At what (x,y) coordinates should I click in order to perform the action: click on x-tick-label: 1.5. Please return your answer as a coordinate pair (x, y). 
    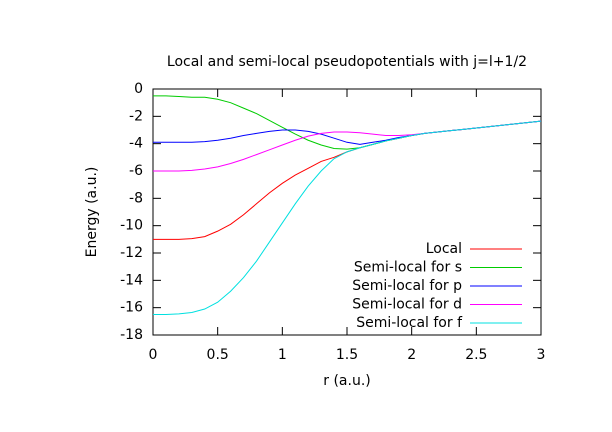
    Looking at the image, I should click on (347, 355).